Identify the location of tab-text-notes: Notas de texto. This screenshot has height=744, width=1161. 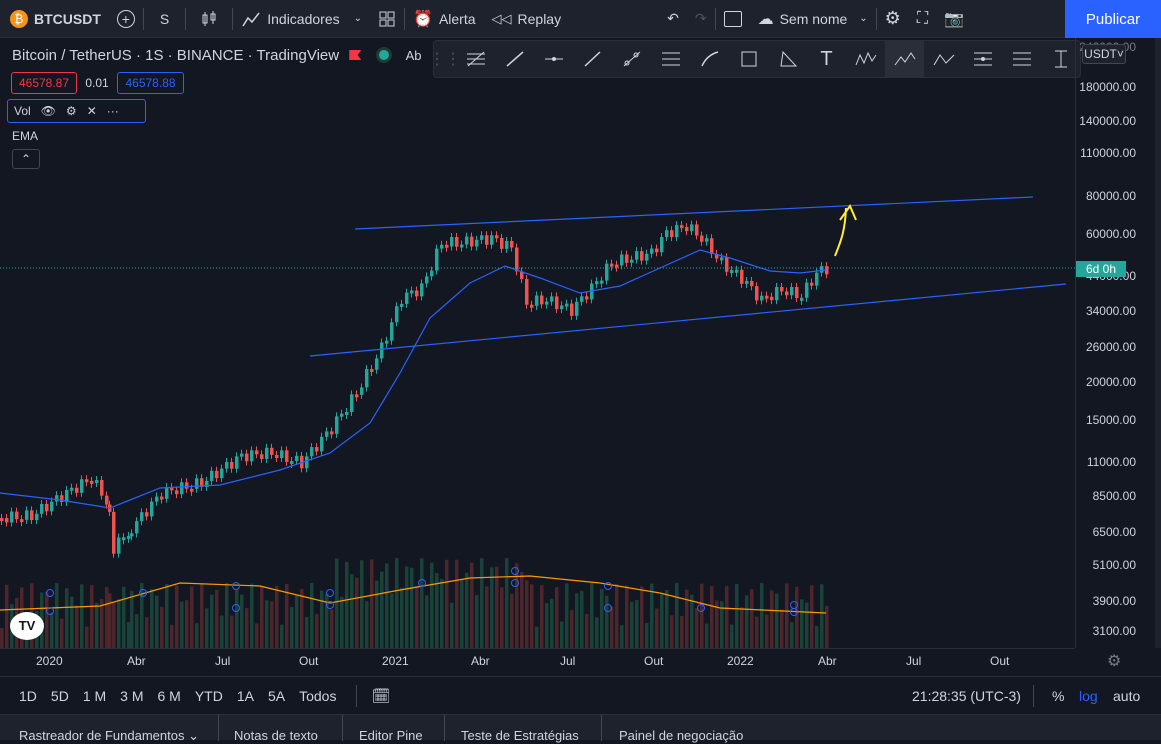
(276, 735).